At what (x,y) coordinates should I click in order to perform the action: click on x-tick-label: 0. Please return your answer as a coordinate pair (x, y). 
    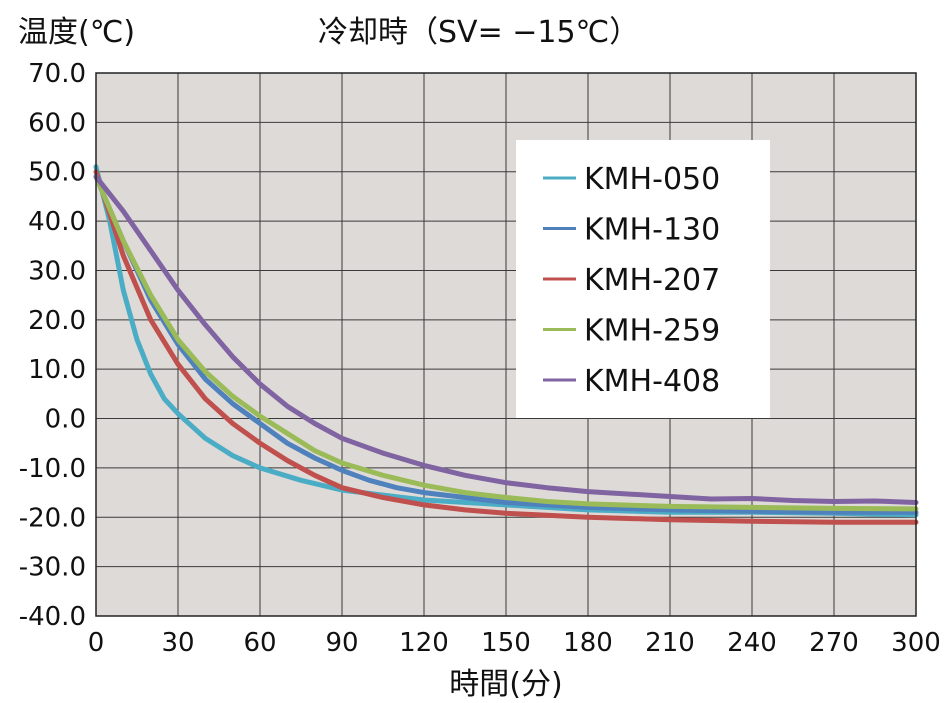
    Looking at the image, I should click on (96, 643).